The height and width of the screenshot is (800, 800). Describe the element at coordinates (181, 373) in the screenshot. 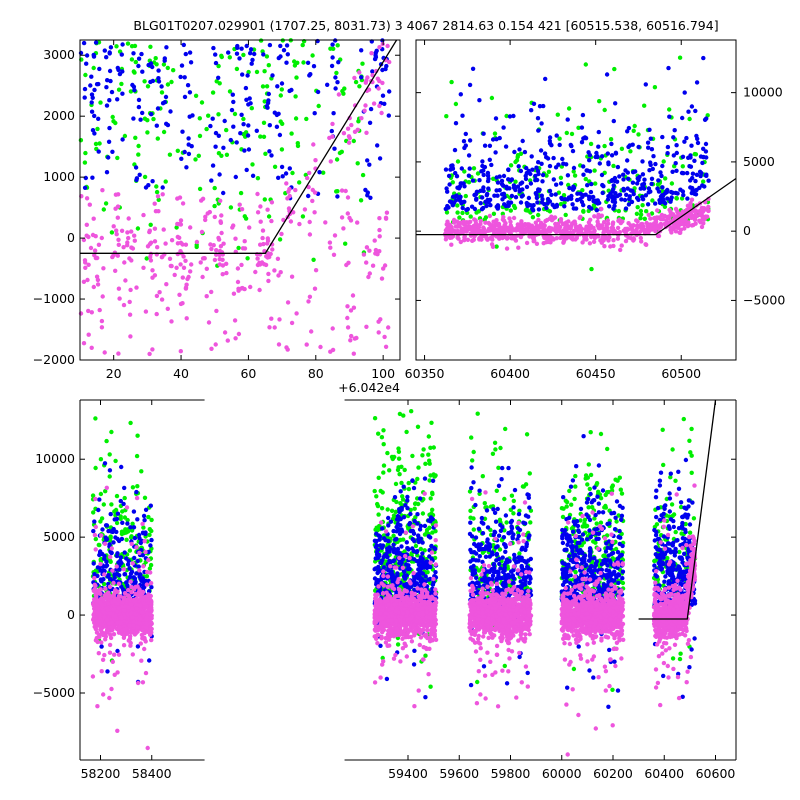

I see `x-tick-label: 40` at that location.